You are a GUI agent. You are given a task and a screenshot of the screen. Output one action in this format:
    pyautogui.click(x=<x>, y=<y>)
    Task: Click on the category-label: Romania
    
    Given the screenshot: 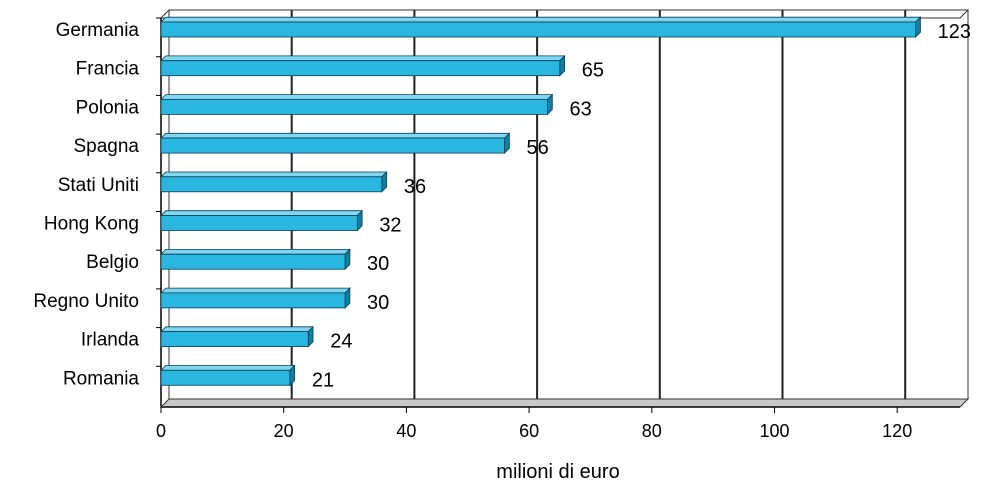 What is the action you would take?
    pyautogui.click(x=101, y=378)
    